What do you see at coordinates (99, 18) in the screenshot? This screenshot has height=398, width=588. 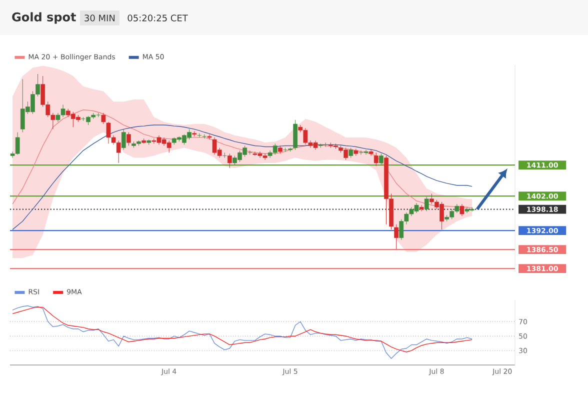 I see `chart-subtitle: 30 MIN` at bounding box center [99, 18].